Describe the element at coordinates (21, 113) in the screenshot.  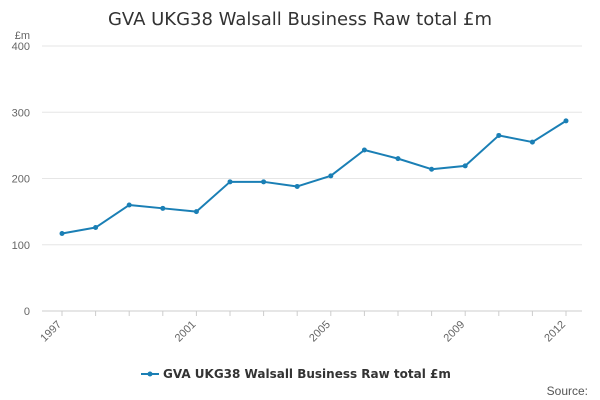
I see `y-tick-label-300: 300` at that location.